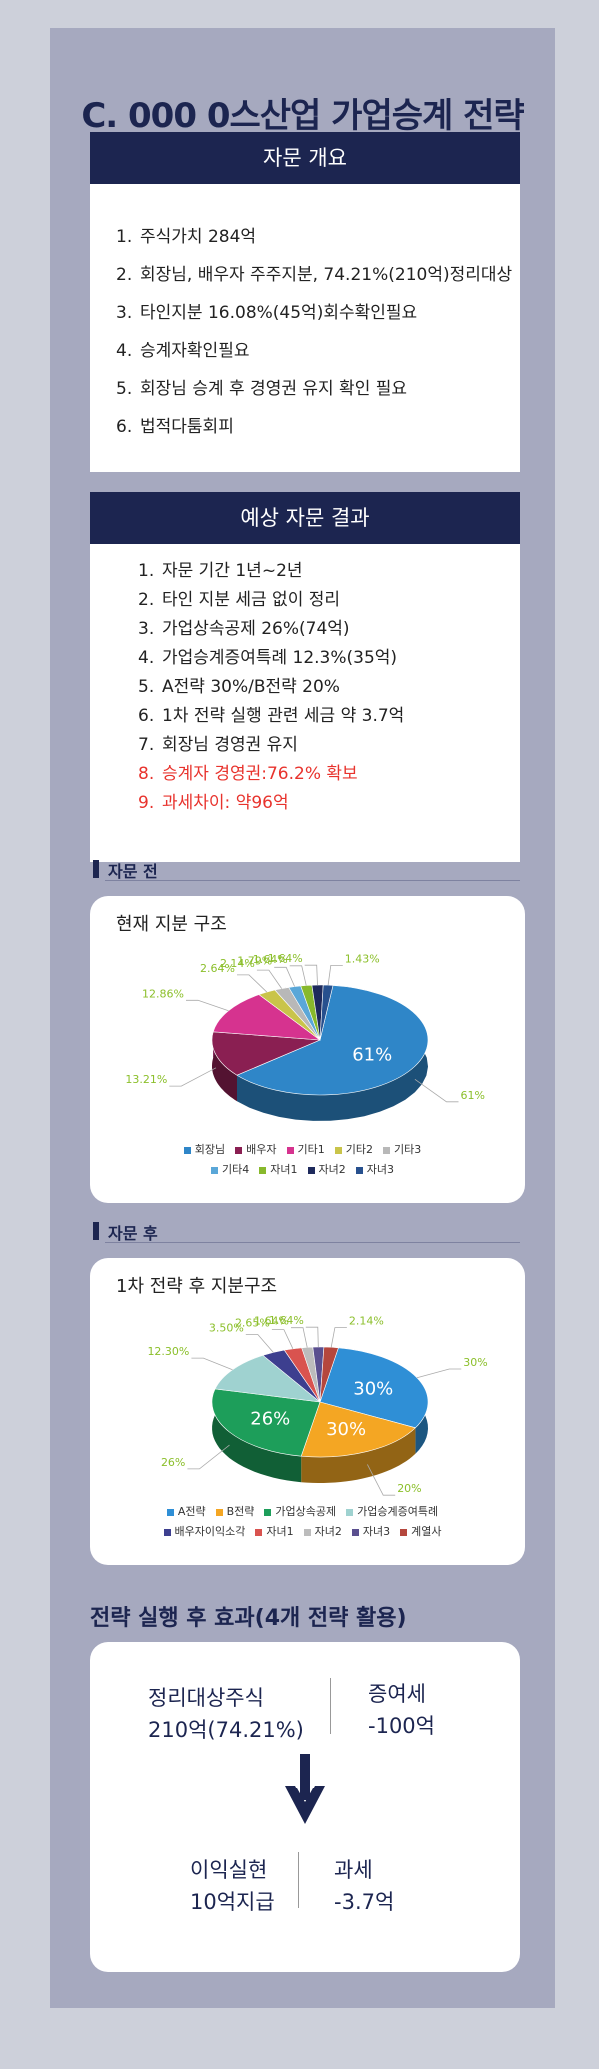 Image resolution: width=599 pixels, height=2069 pixels. What do you see at coordinates (168, 1351) in the screenshot?
I see `data-label: 12.30%` at bounding box center [168, 1351].